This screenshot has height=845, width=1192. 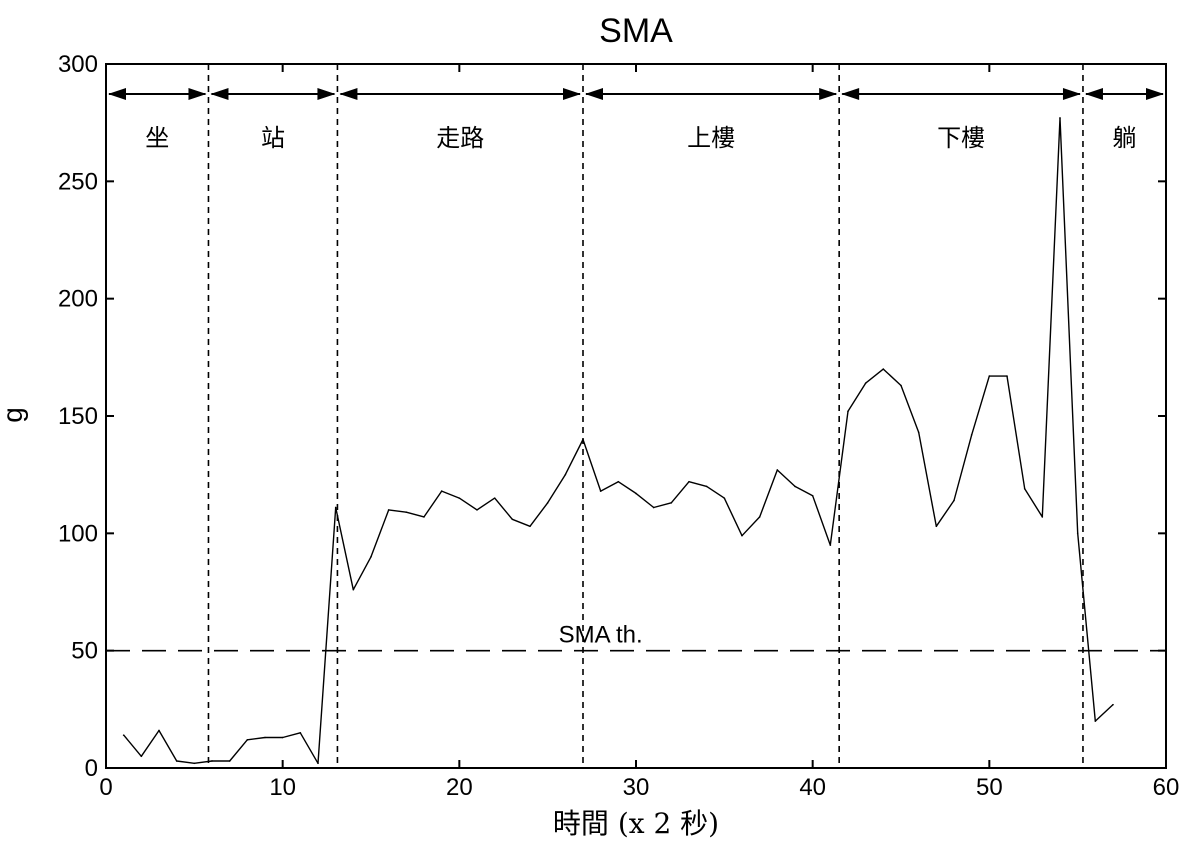 What do you see at coordinates (84, 651) in the screenshot?
I see `y-tick-label: 50` at bounding box center [84, 651].